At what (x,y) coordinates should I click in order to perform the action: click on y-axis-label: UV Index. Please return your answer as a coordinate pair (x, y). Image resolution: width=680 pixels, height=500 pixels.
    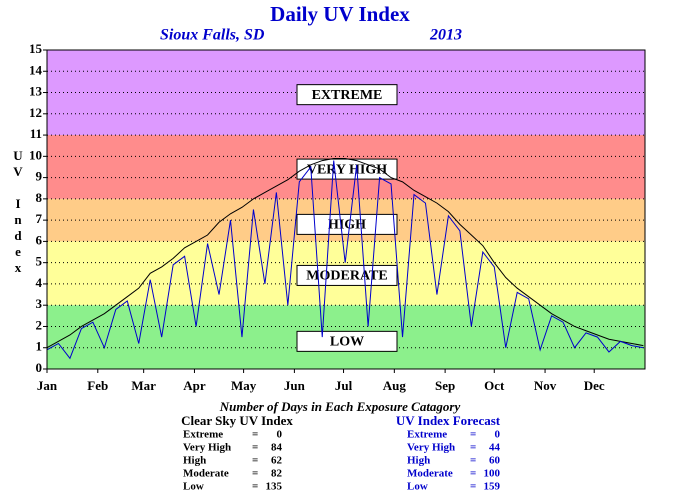
    Looking at the image, I should click on (18, 212).